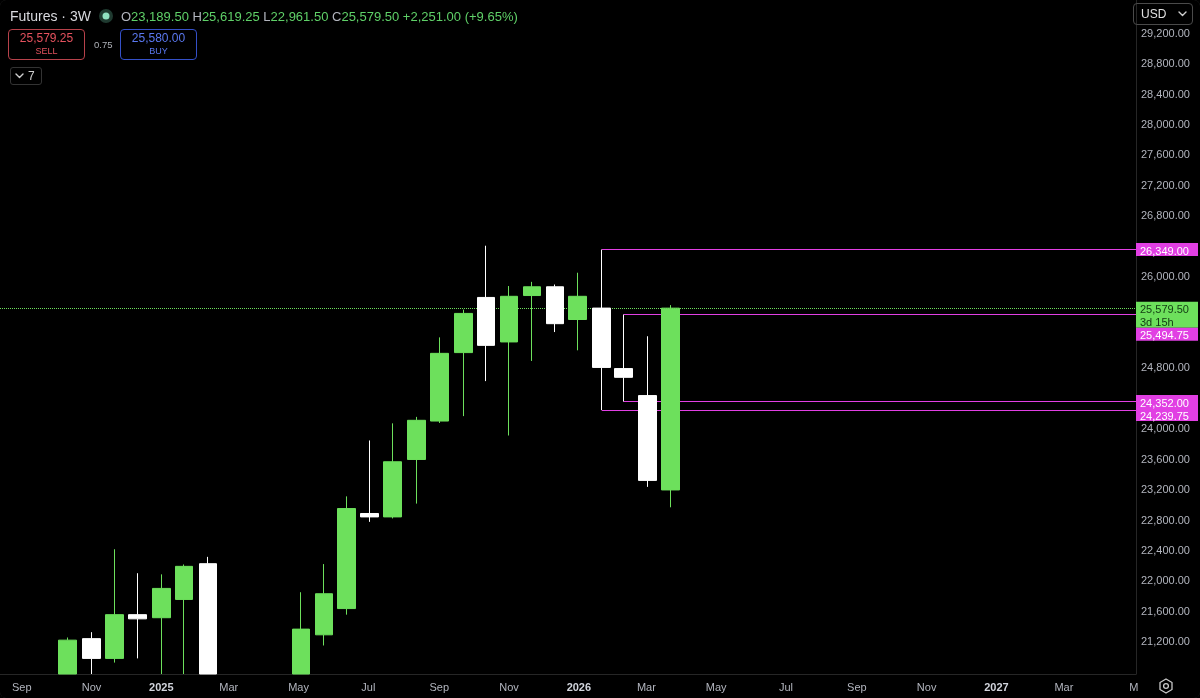 The width and height of the screenshot is (1200, 698). I want to click on buy-button: 25,580.00 BUY, so click(158, 44).